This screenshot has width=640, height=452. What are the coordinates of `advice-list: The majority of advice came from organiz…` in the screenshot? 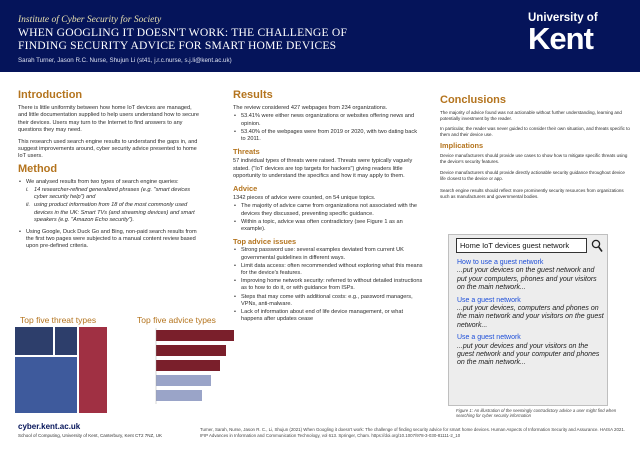 It's located at (328, 218).